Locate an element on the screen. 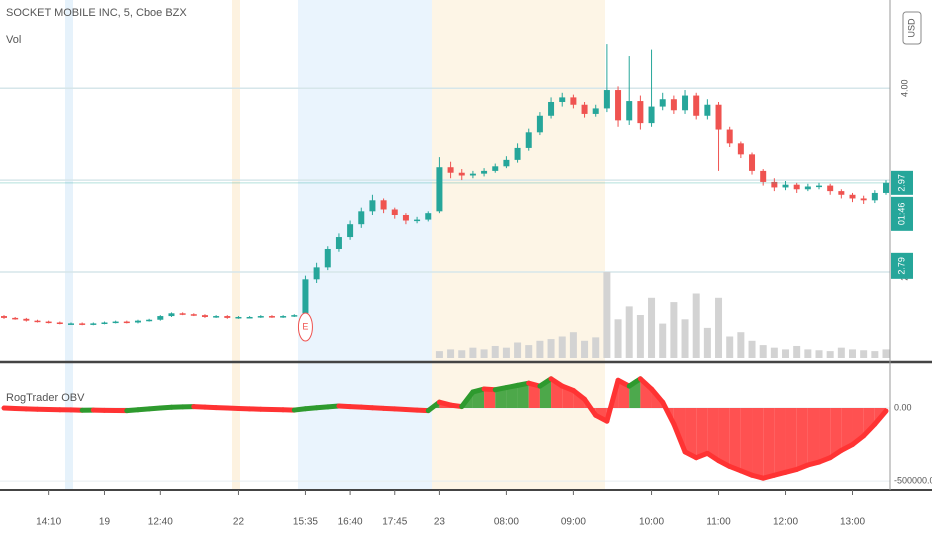 The width and height of the screenshot is (932, 550). second-price-badge is located at coordinates (902, 265).